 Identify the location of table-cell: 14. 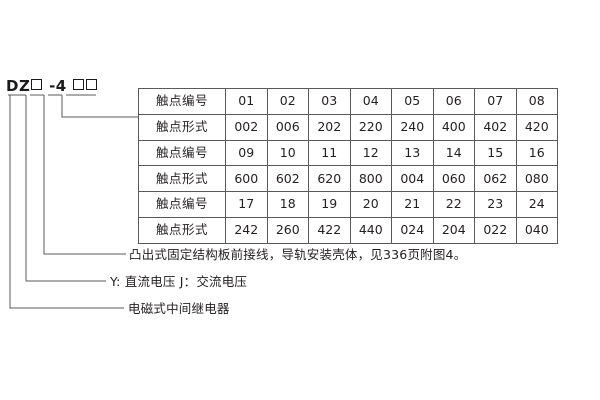
(453, 153).